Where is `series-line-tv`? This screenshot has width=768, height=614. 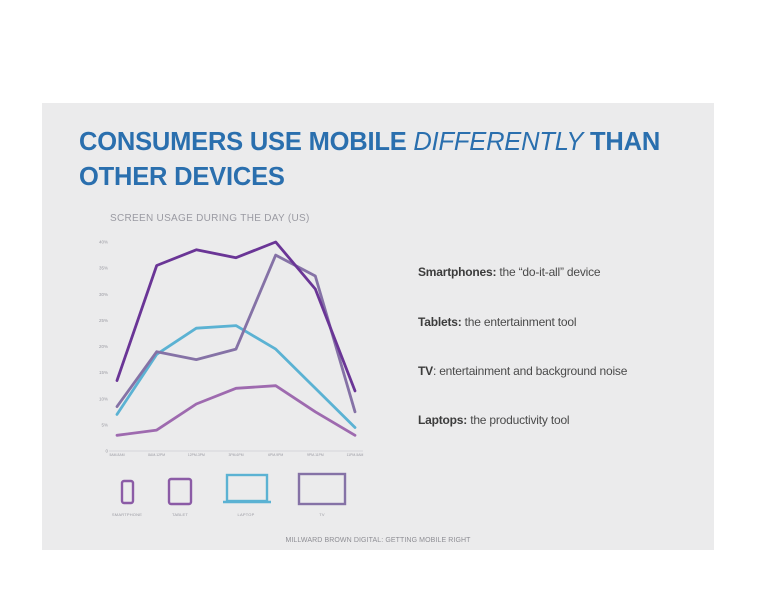 series-line-tv is located at coordinates (236, 410).